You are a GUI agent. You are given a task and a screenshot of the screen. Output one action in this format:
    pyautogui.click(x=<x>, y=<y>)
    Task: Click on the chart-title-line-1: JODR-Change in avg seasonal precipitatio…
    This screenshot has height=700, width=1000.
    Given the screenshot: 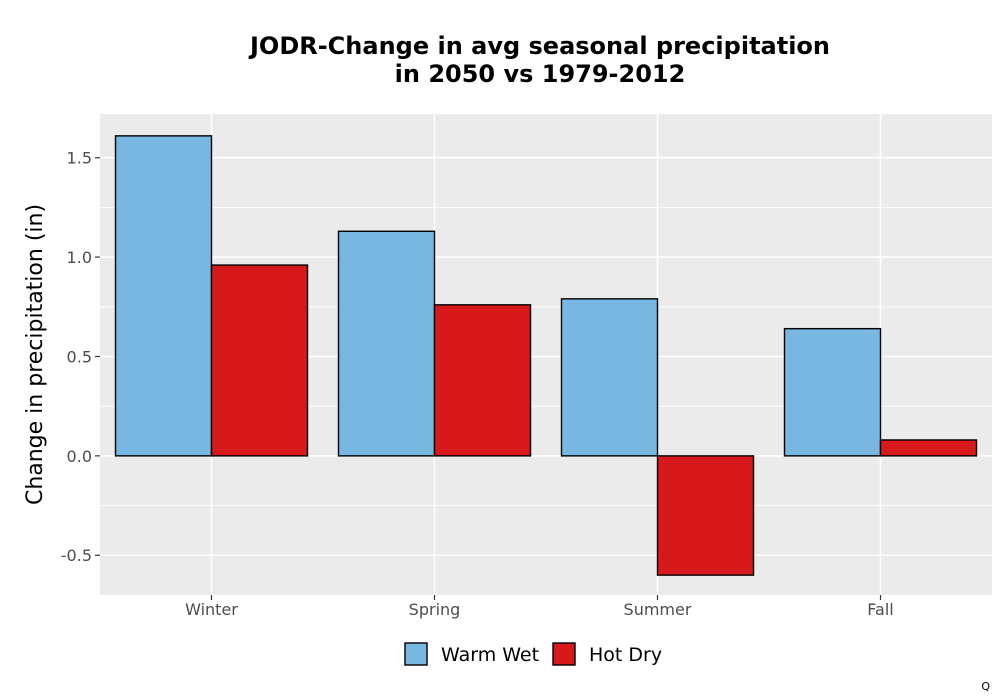 What is the action you would take?
    pyautogui.click(x=540, y=46)
    